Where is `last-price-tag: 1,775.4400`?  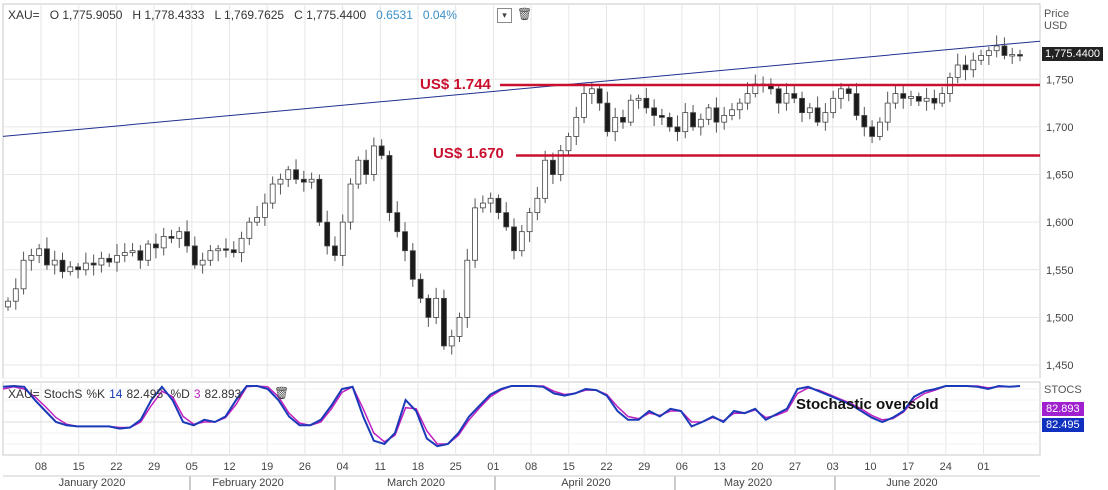
last-price-tag: 1,775.4400 is located at coordinates (1073, 54).